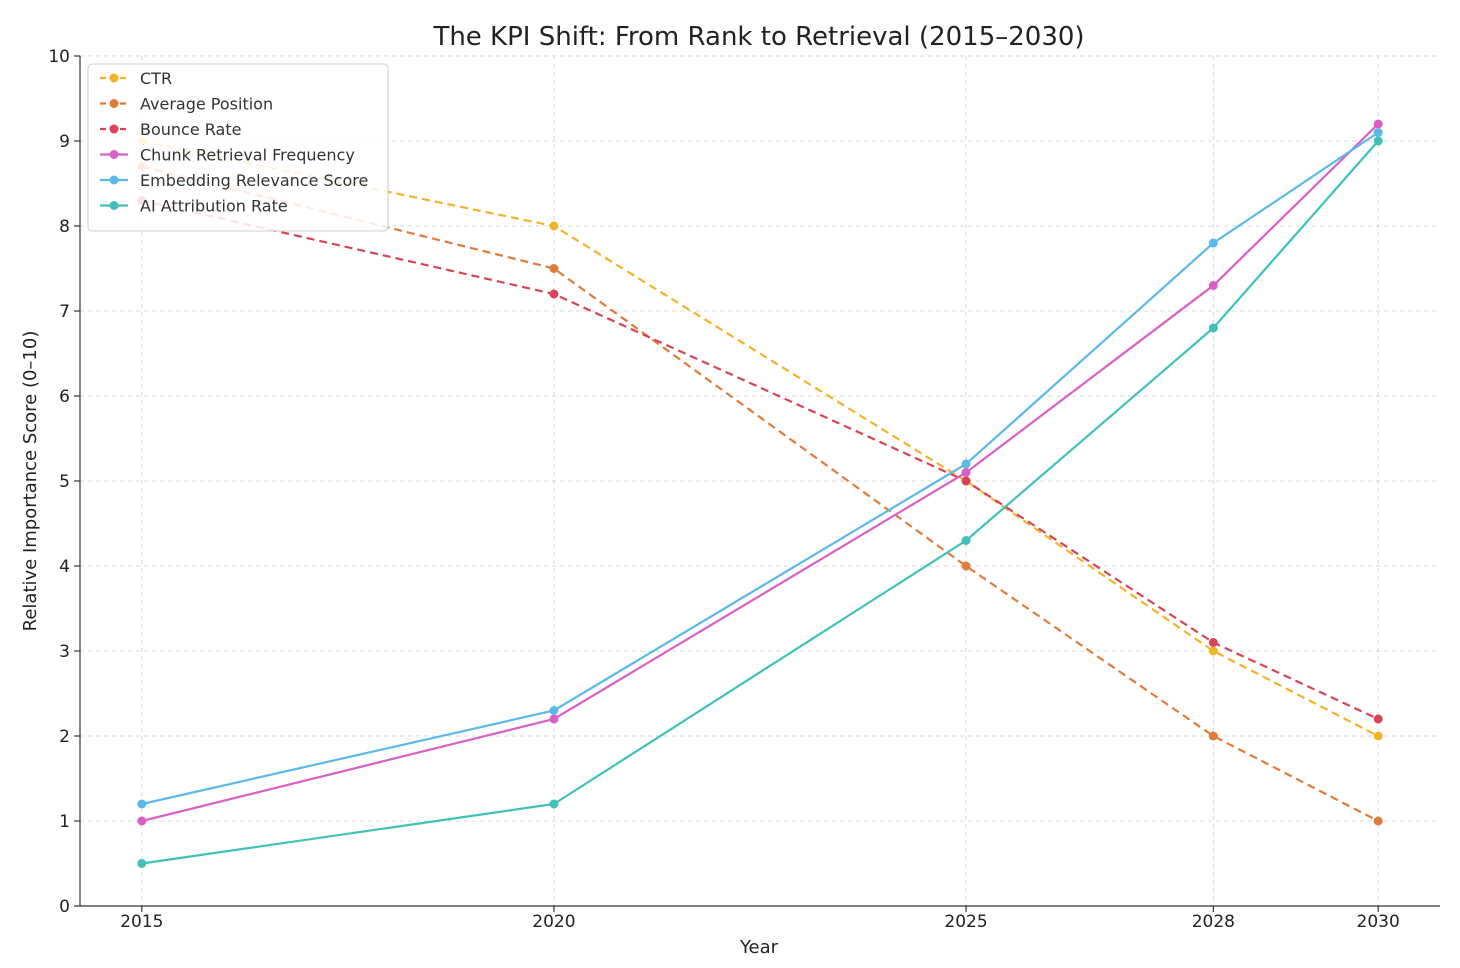 Image resolution: width=1460 pixels, height=968 pixels. What do you see at coordinates (64, 142) in the screenshot?
I see `y-tick-label: 9` at bounding box center [64, 142].